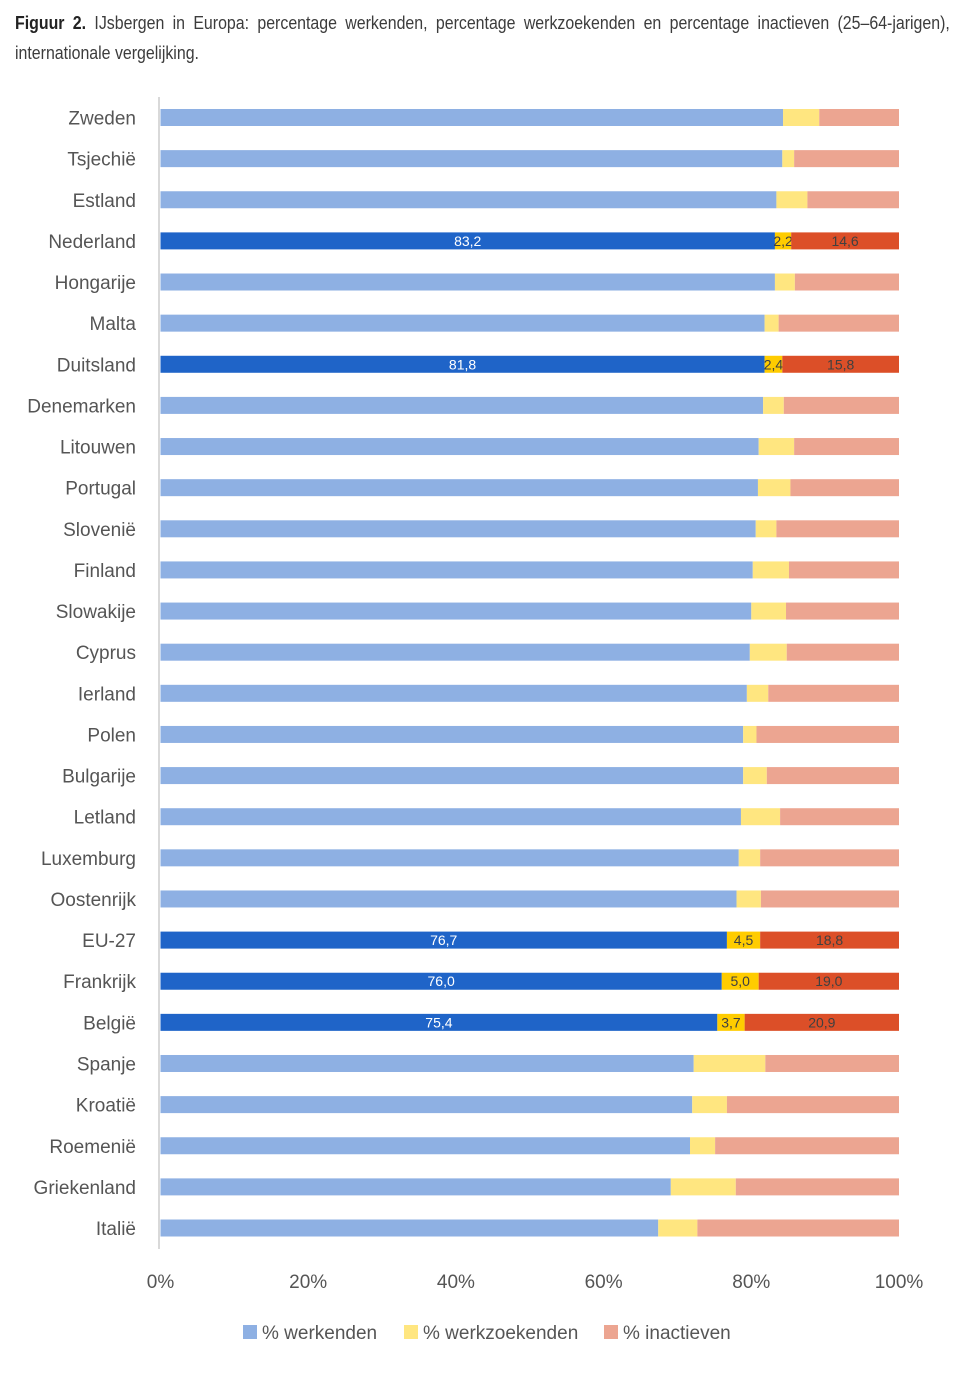 The height and width of the screenshot is (1373, 970). I want to click on bar-denemarken--inactieven, so click(841, 405).